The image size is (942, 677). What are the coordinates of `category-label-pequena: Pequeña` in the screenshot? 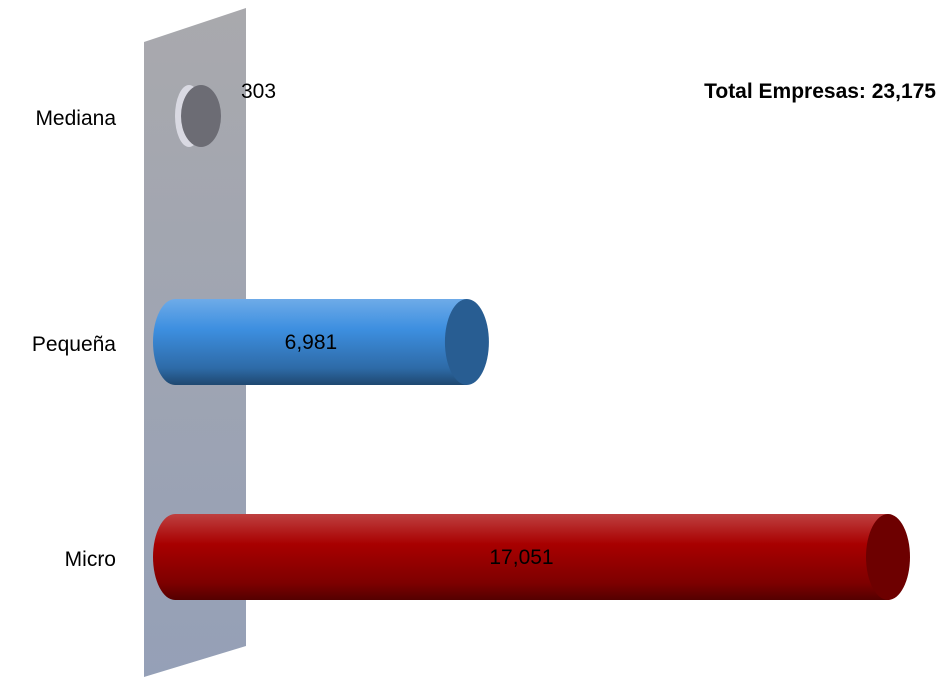 It's located at (74, 344).